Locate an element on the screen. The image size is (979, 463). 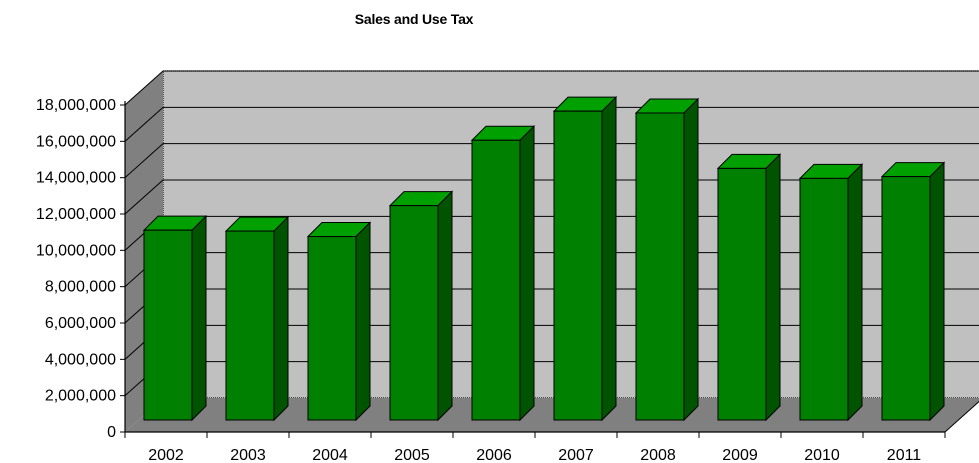
floor-edge is located at coordinates (961, 416).